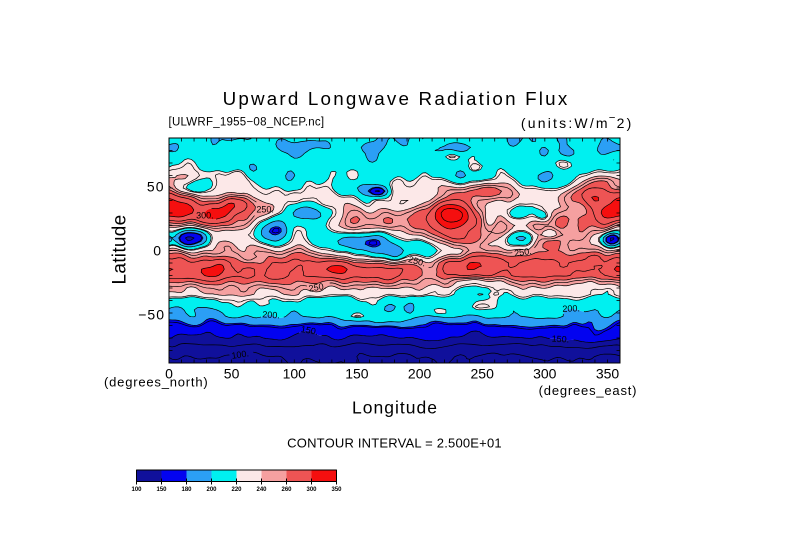  Describe the element at coordinates (247, 122) in the screenshot. I see `svg-text: [ULWRF_1955−08_NCEP.nc]` at that location.